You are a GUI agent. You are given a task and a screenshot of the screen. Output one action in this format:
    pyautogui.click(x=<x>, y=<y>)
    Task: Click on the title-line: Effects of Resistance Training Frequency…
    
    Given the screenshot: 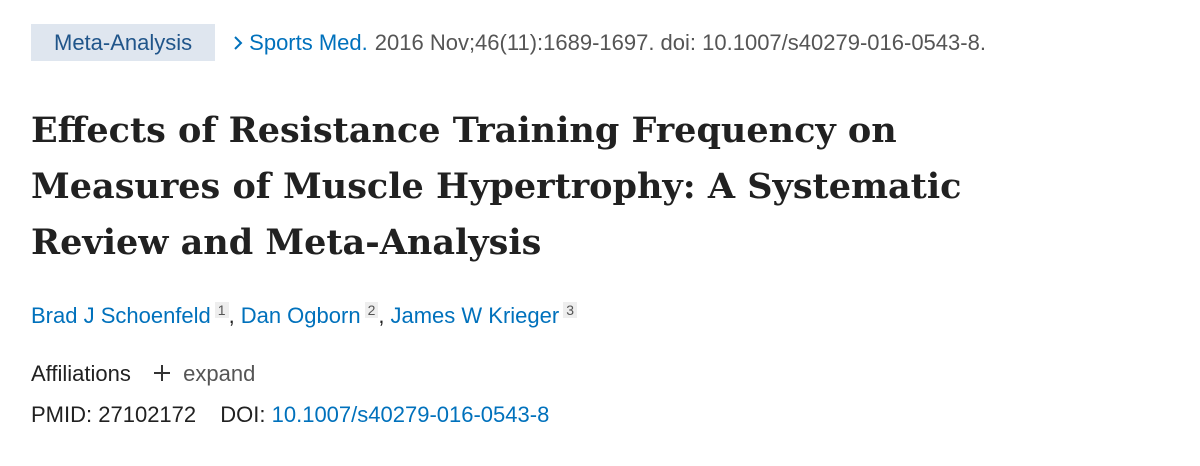 What is the action you would take?
    pyautogui.click(x=464, y=130)
    